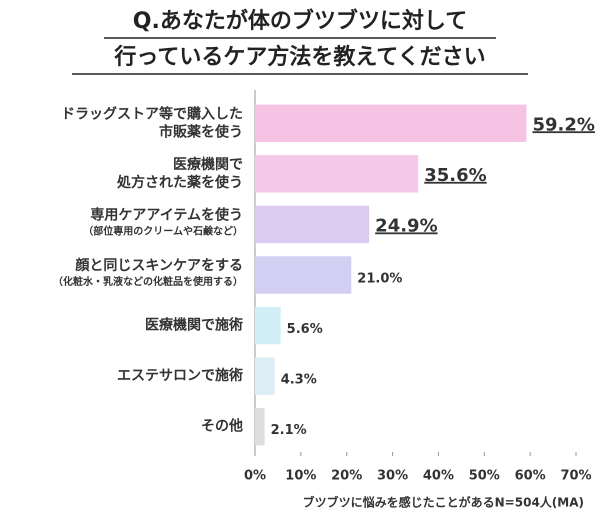 The image size is (600, 520). I want to click on value-label: 2.1%, so click(289, 430).